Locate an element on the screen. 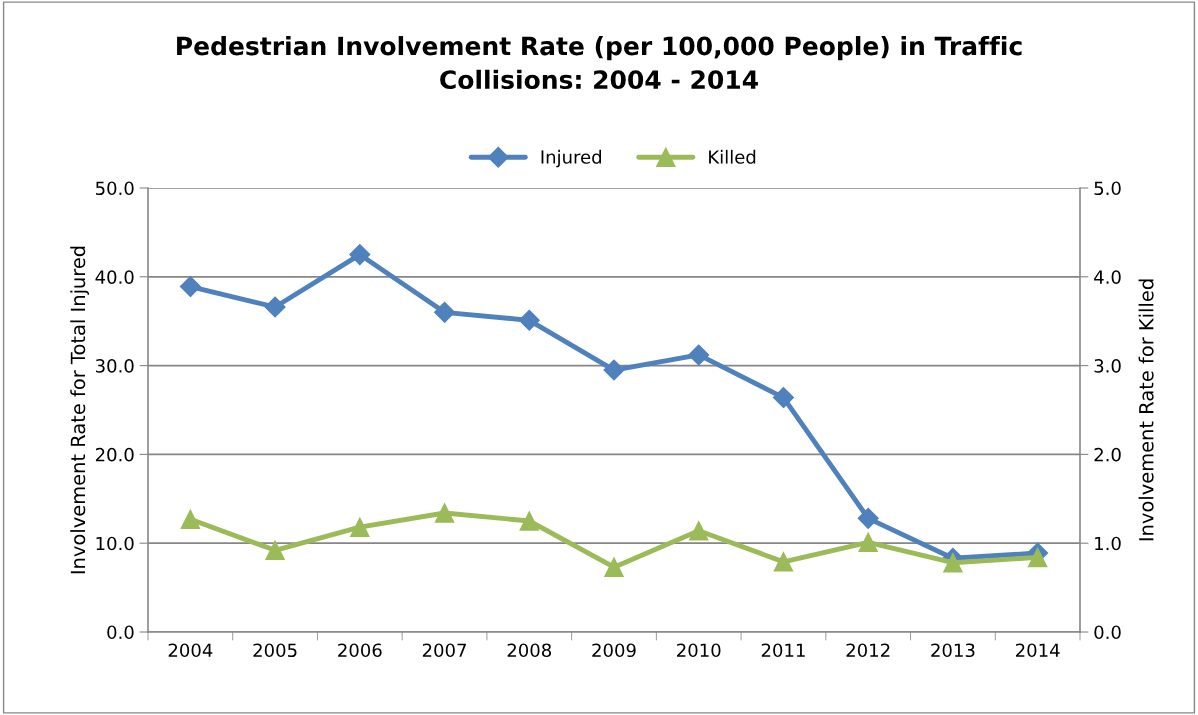 This screenshot has width=1198, height=715. x-tick-label: 2010 is located at coordinates (699, 650).